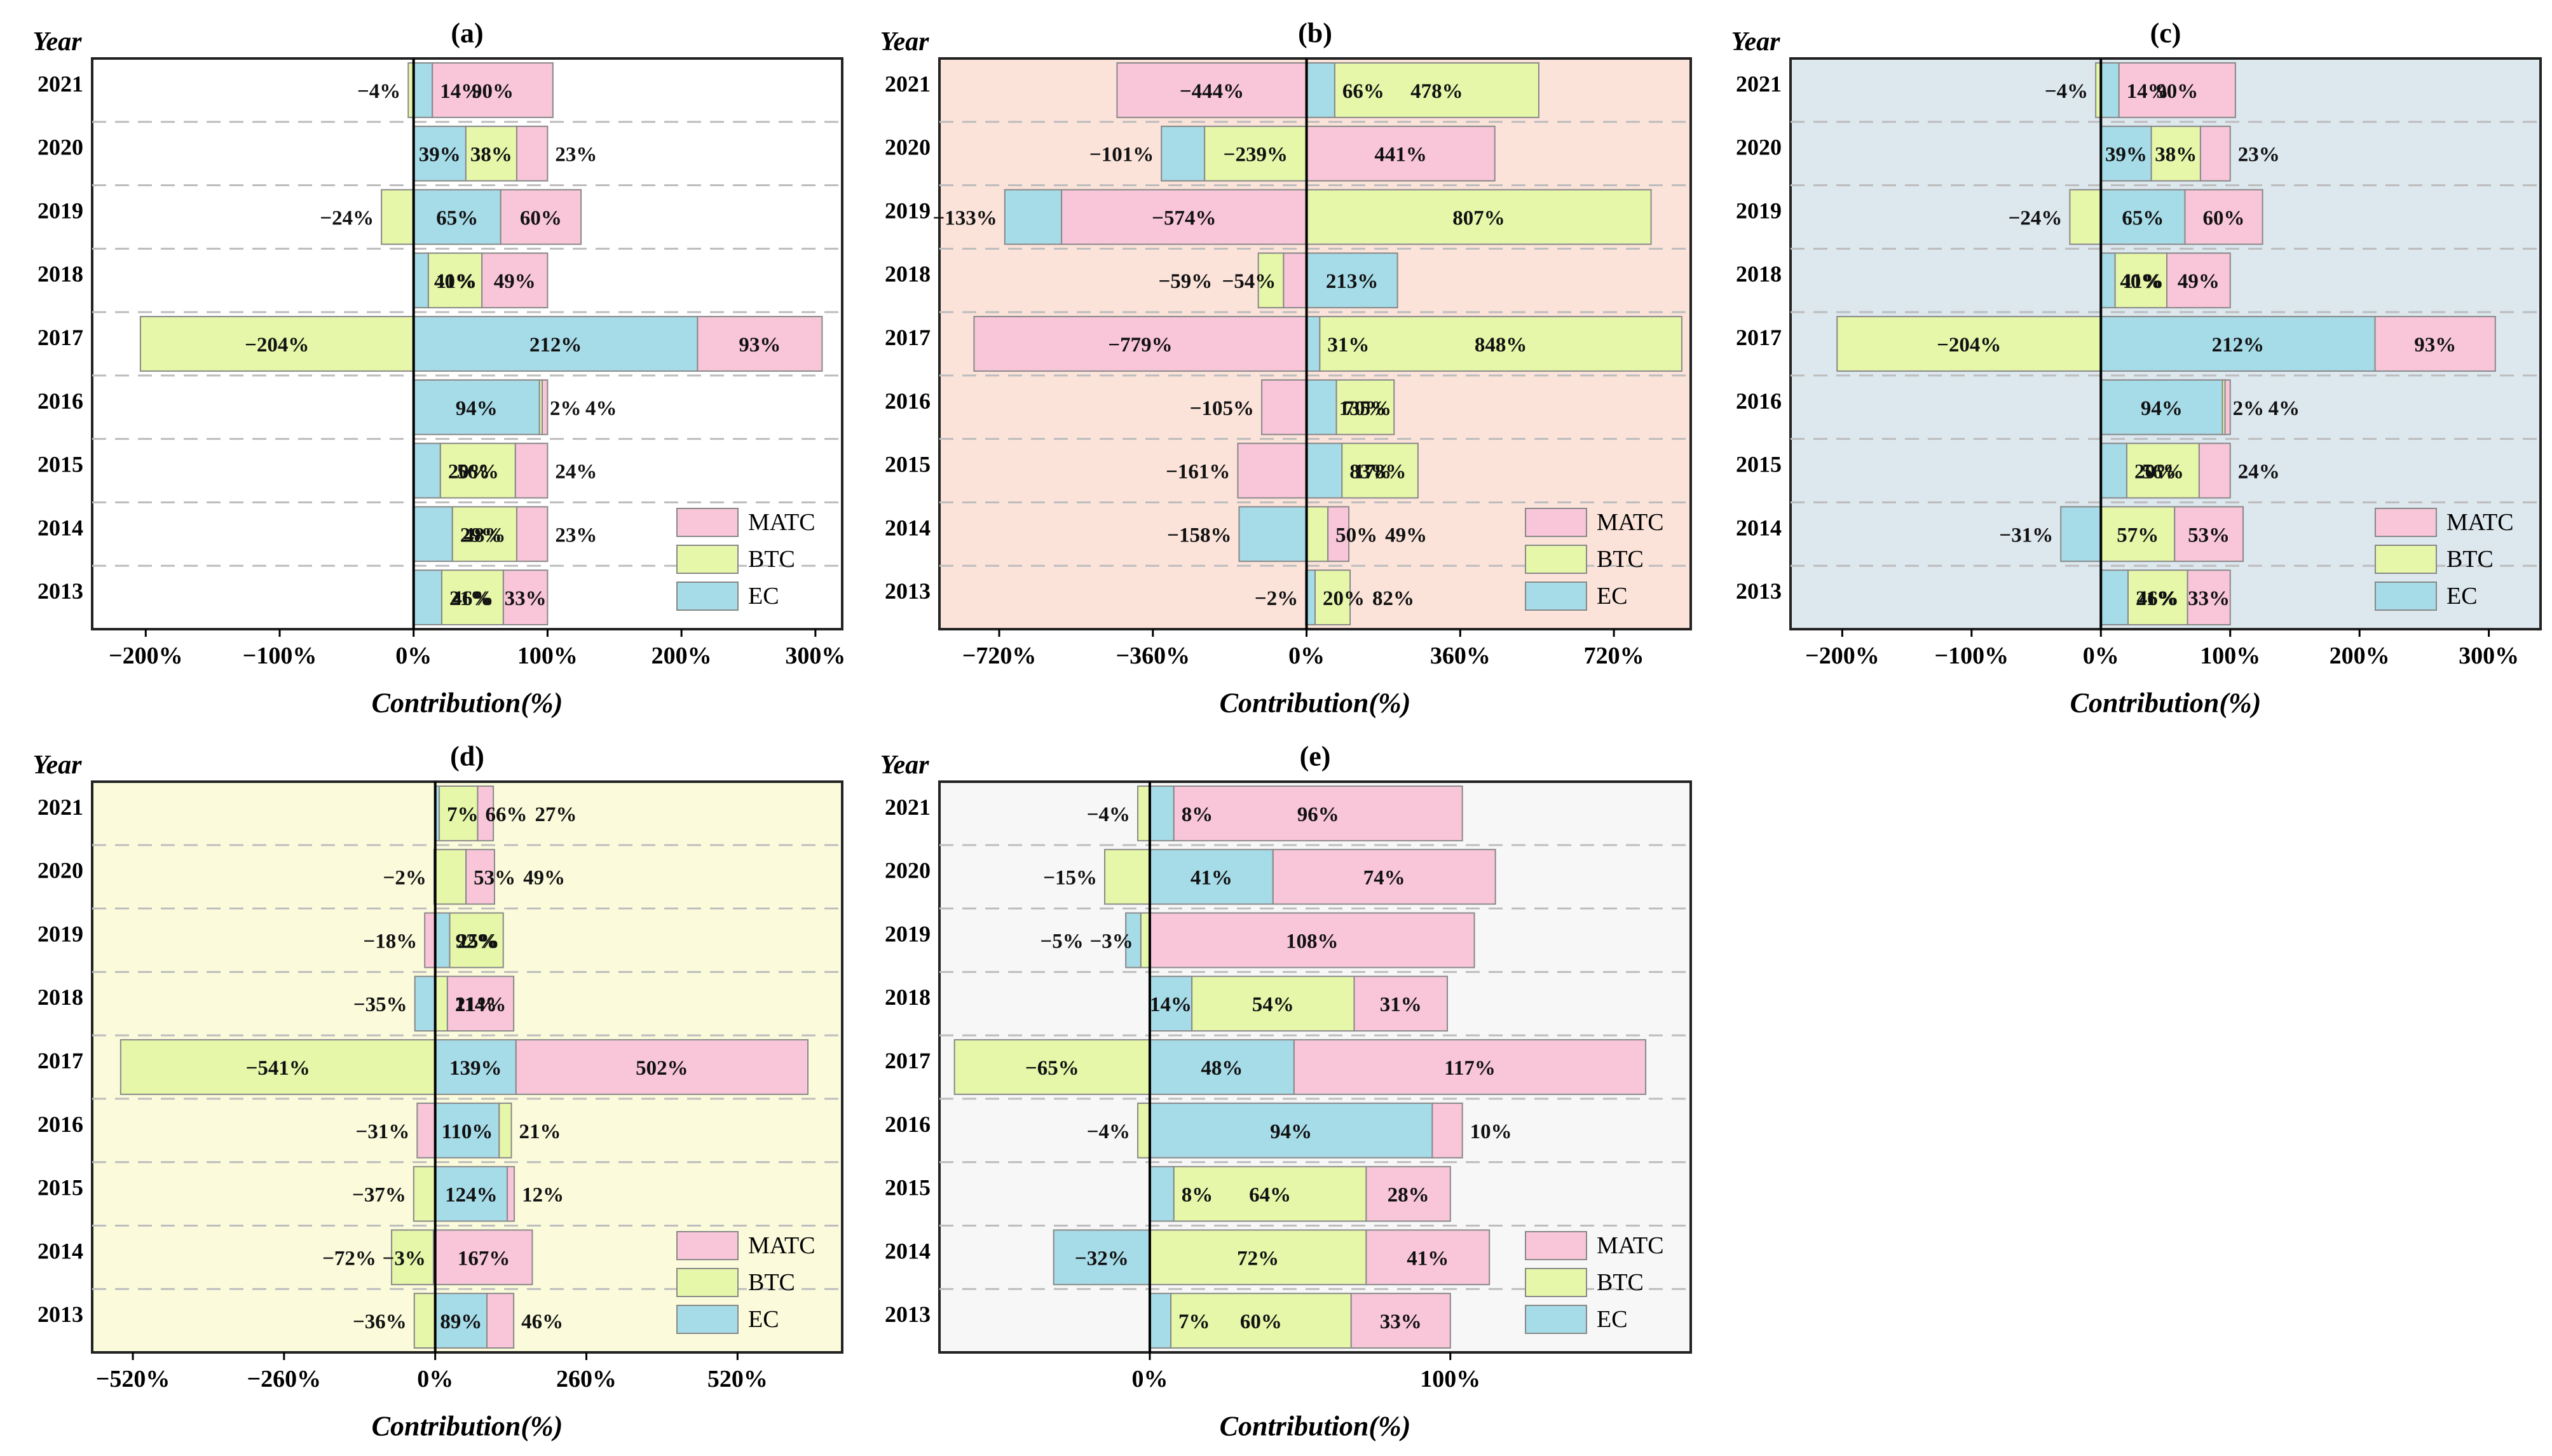 The image size is (2552, 1456). I want to click on data-label: −54%, so click(1249, 281).